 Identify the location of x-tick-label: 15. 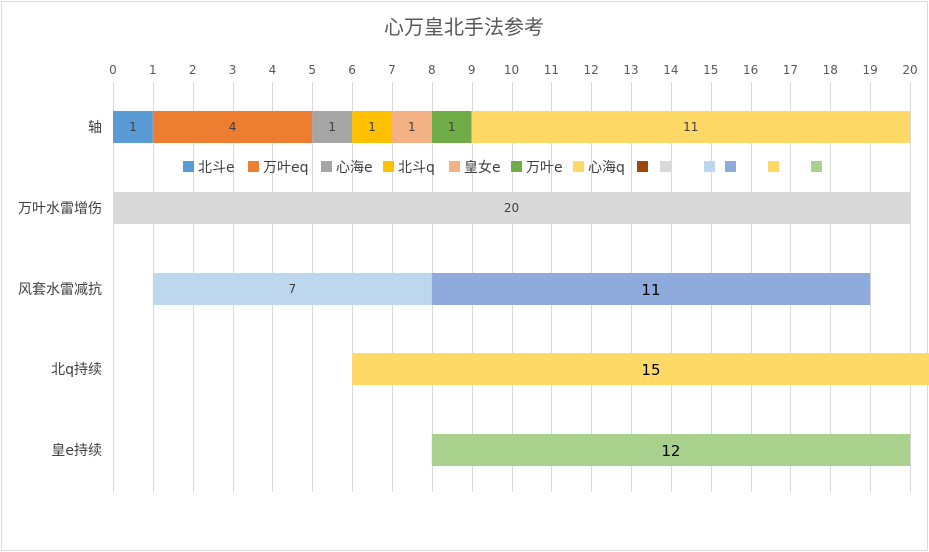
(710, 70).